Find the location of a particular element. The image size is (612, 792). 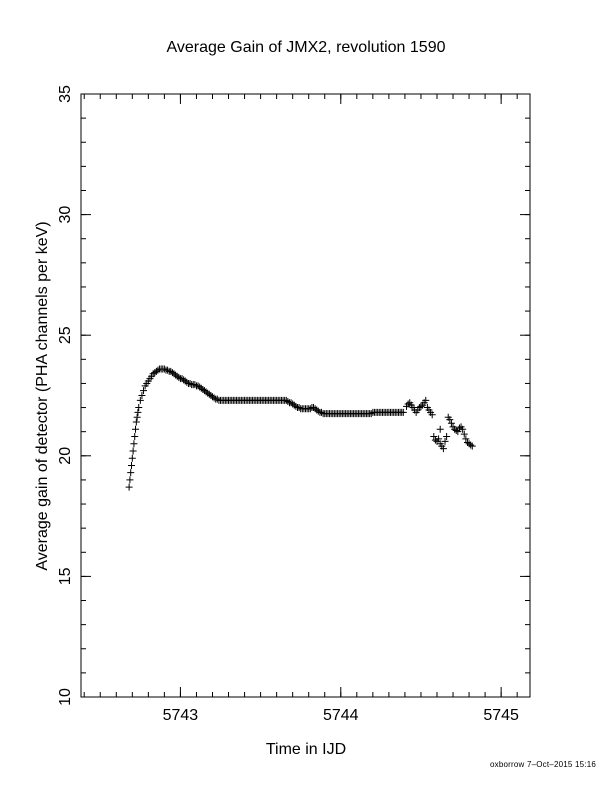

footer-credit: oxborrow 7–Oct–2015 15:16 is located at coordinates (543, 764).